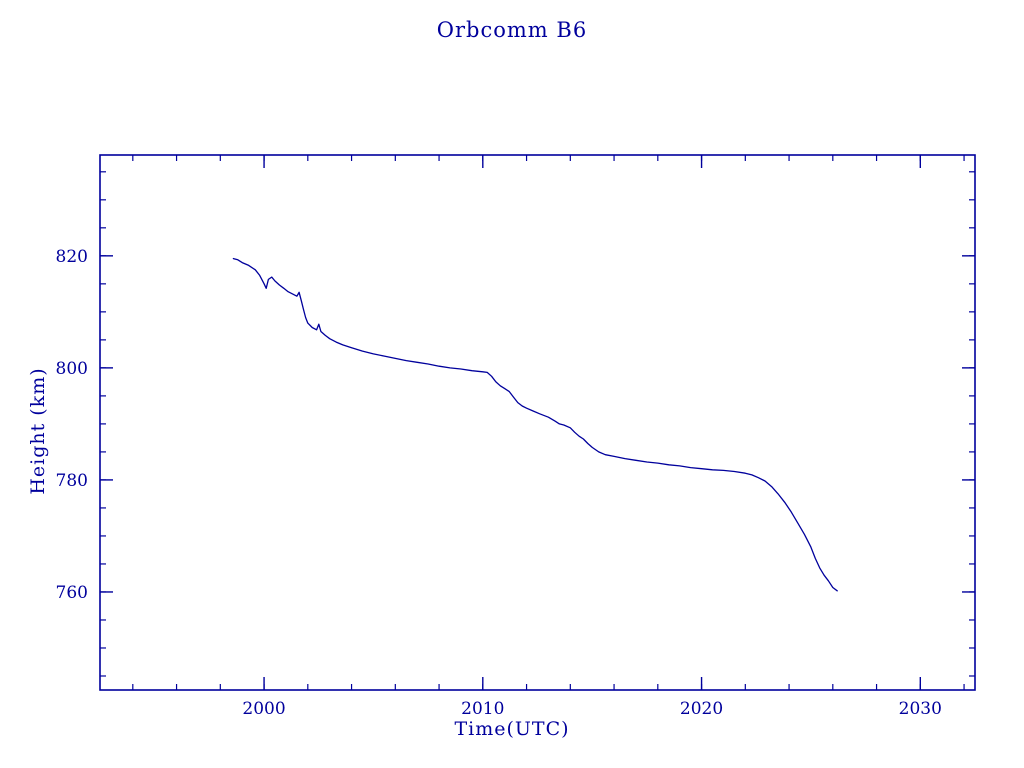 The width and height of the screenshot is (1024, 768). What do you see at coordinates (920, 709) in the screenshot?
I see `x-tick-label: 2030` at bounding box center [920, 709].